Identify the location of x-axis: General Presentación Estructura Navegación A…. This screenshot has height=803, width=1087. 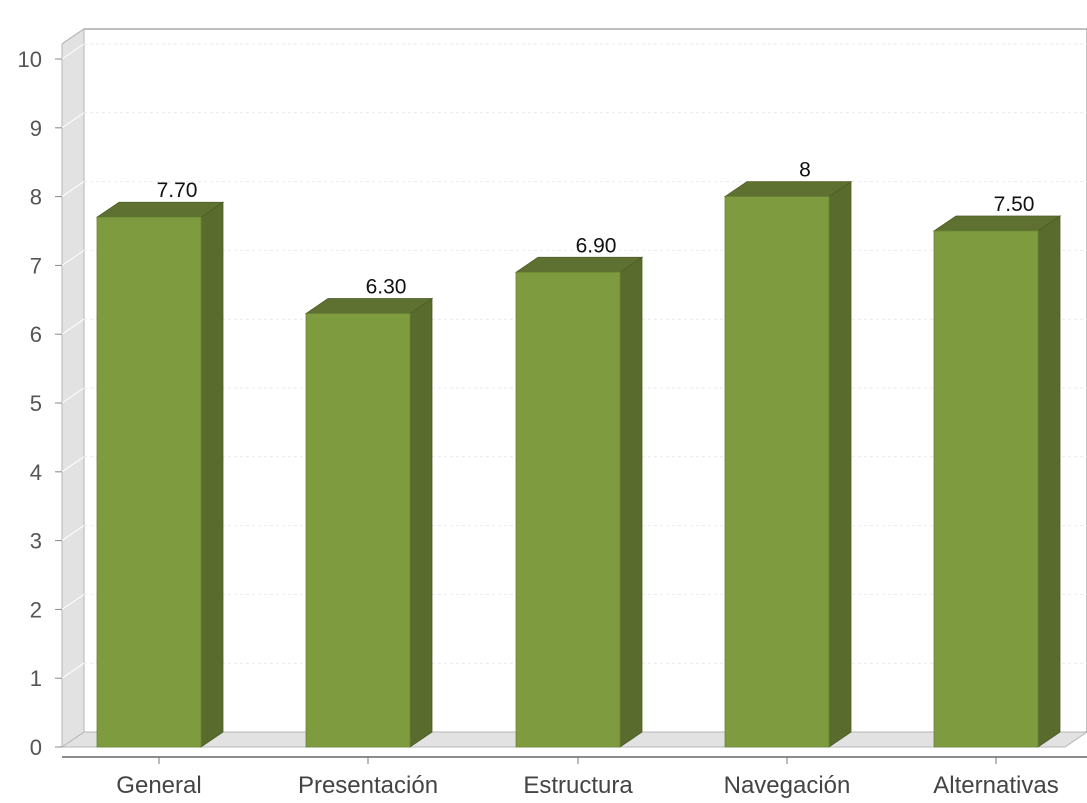
(587, 778).